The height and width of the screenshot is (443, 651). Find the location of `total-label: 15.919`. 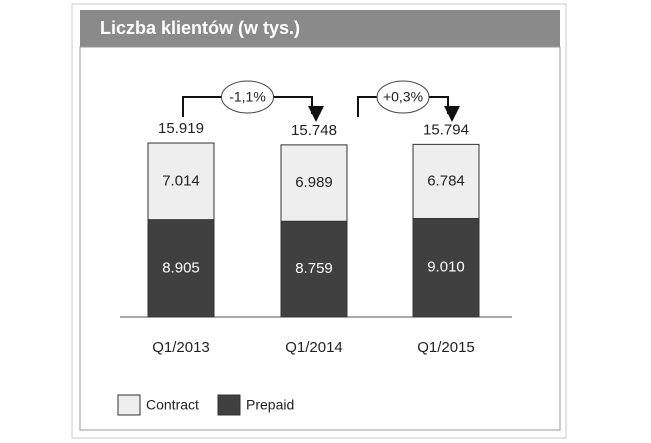

total-label: 15.919 is located at coordinates (181, 128).